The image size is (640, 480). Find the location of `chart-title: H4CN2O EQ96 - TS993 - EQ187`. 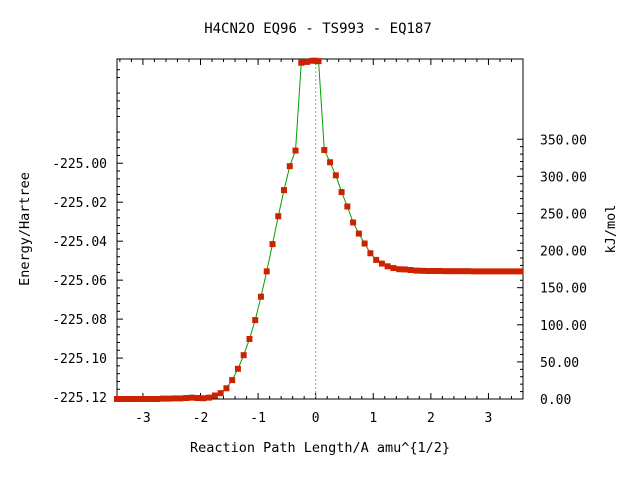

chart-title: H4CN2O EQ96 - TS993 - EQ187 is located at coordinates (318, 29).